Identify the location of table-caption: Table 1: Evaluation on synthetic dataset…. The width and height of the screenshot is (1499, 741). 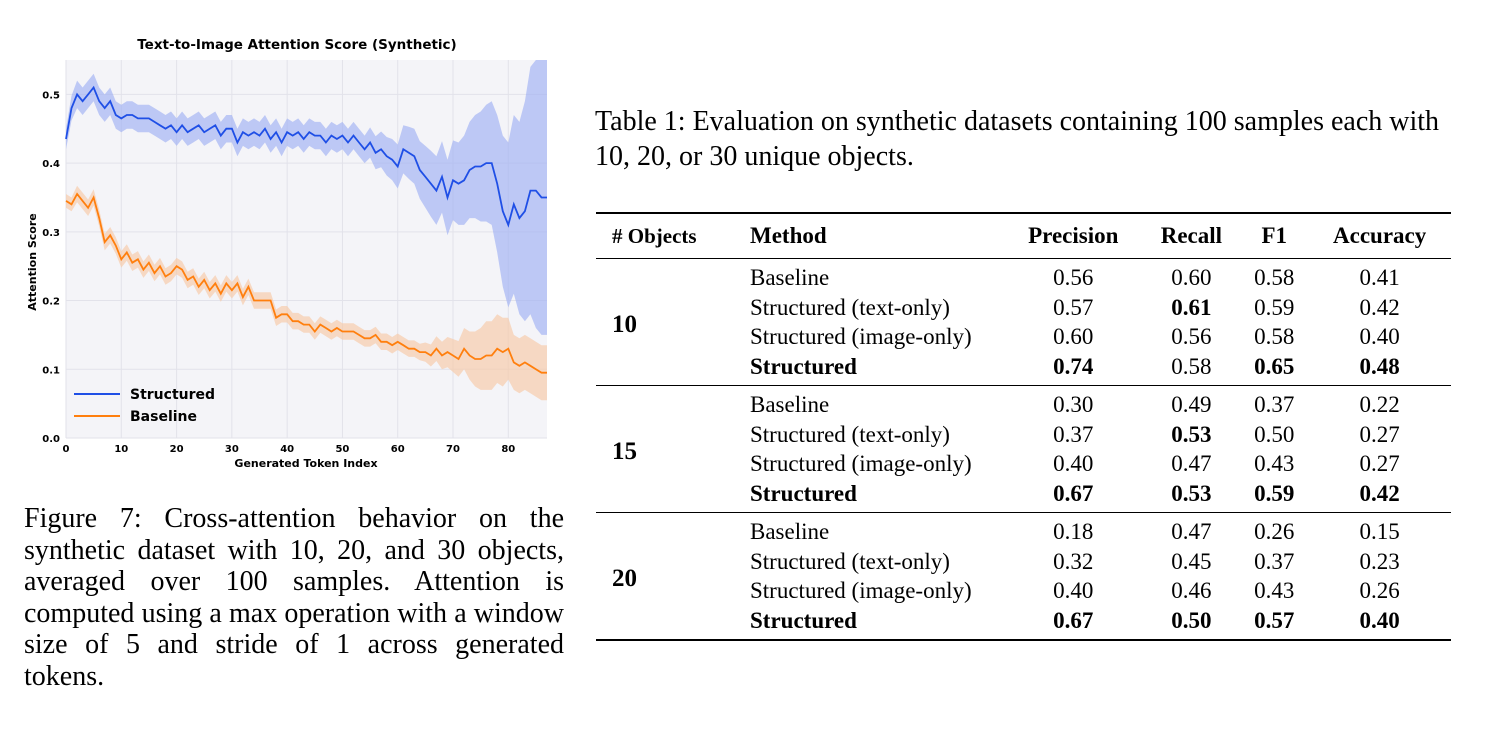
(1017, 139).